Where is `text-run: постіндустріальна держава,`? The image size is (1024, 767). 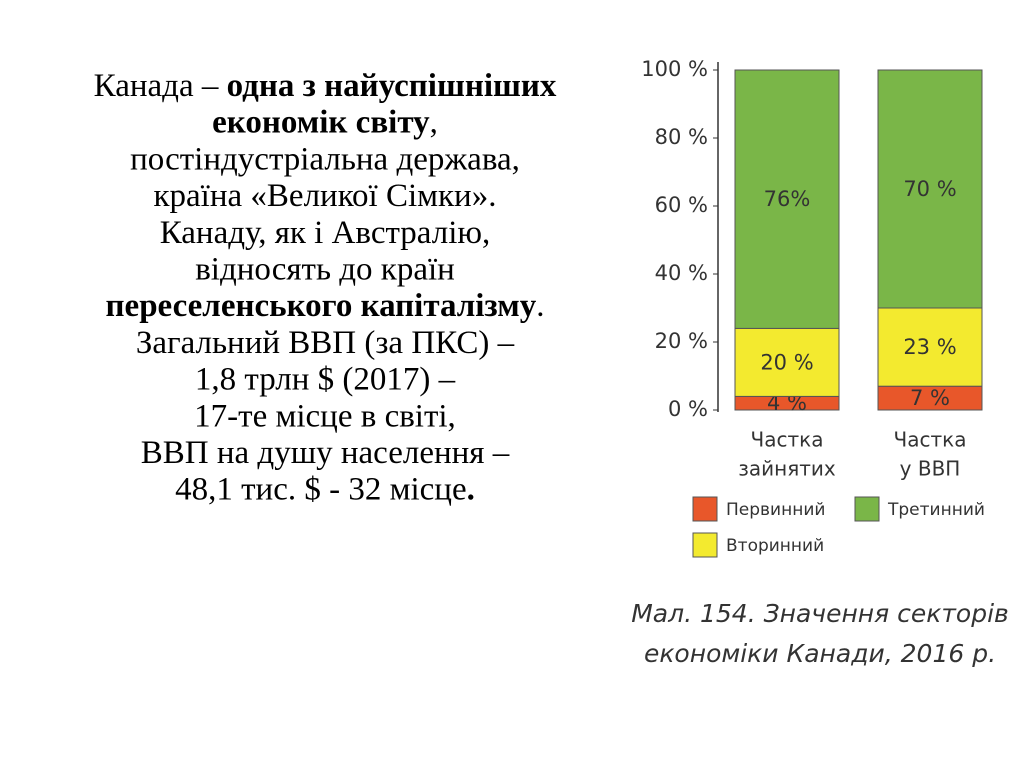
text-run: постіндустріальна держава, is located at coordinates (325, 159).